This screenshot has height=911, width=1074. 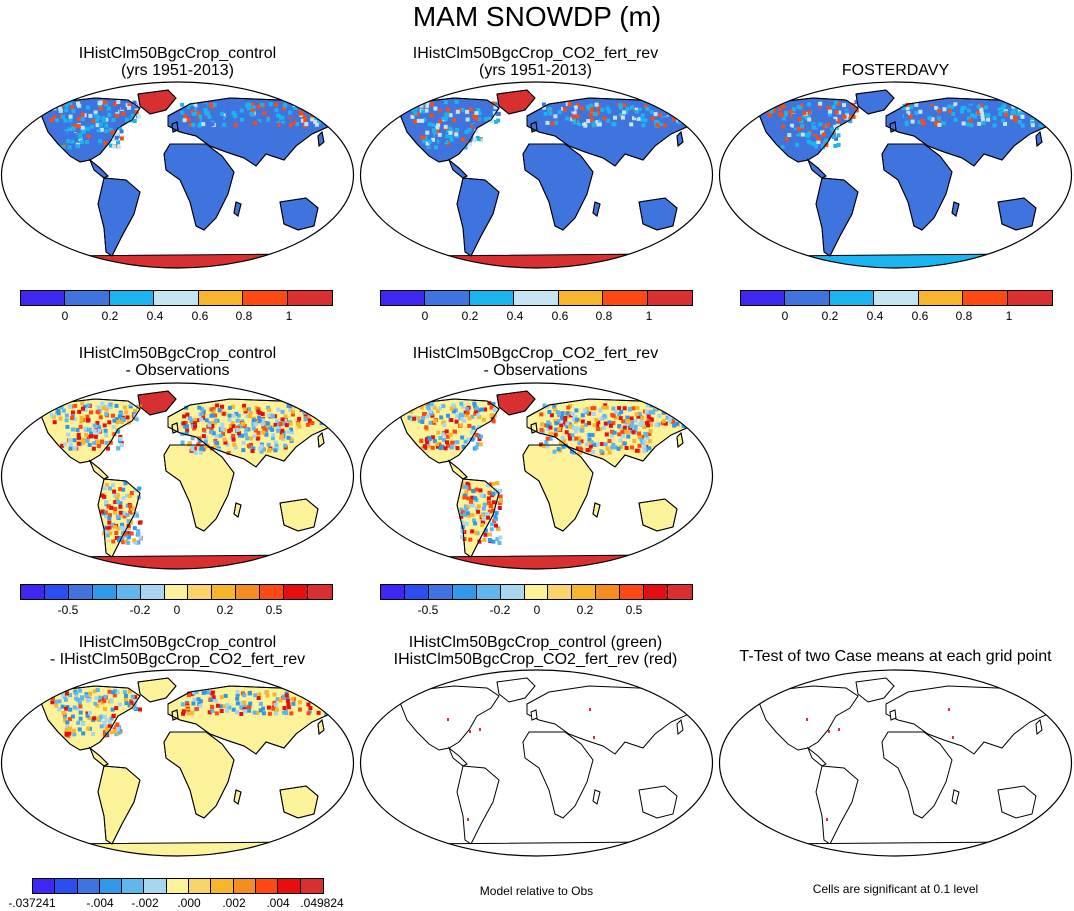 I want to click on panel-3-title-line1: FOSTERDAVY, so click(x=895, y=70).